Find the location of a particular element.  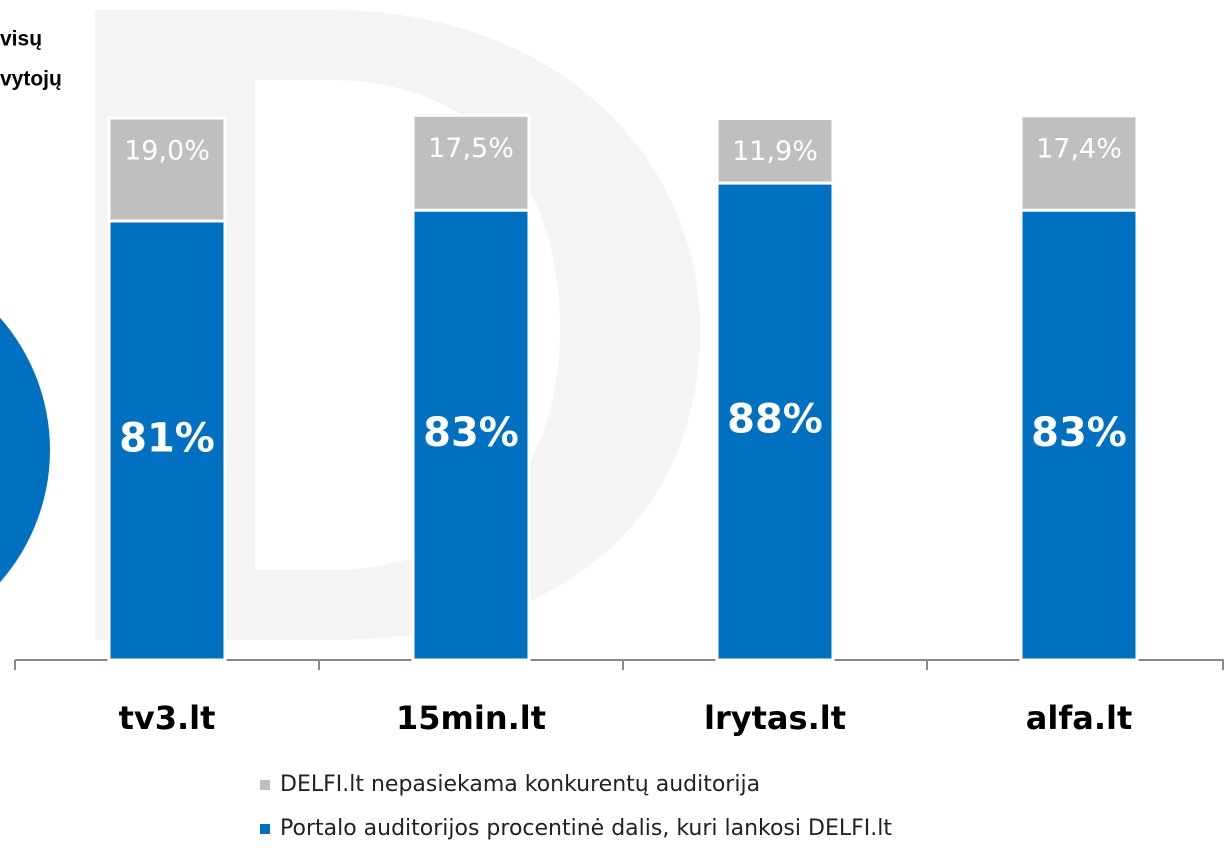

value-label: 17,4% is located at coordinates (1079, 148).